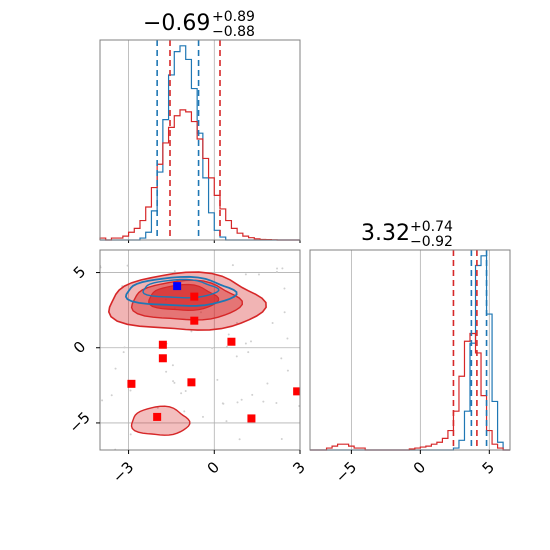  I want to click on y-tick-label: 5, so click(79, 271).